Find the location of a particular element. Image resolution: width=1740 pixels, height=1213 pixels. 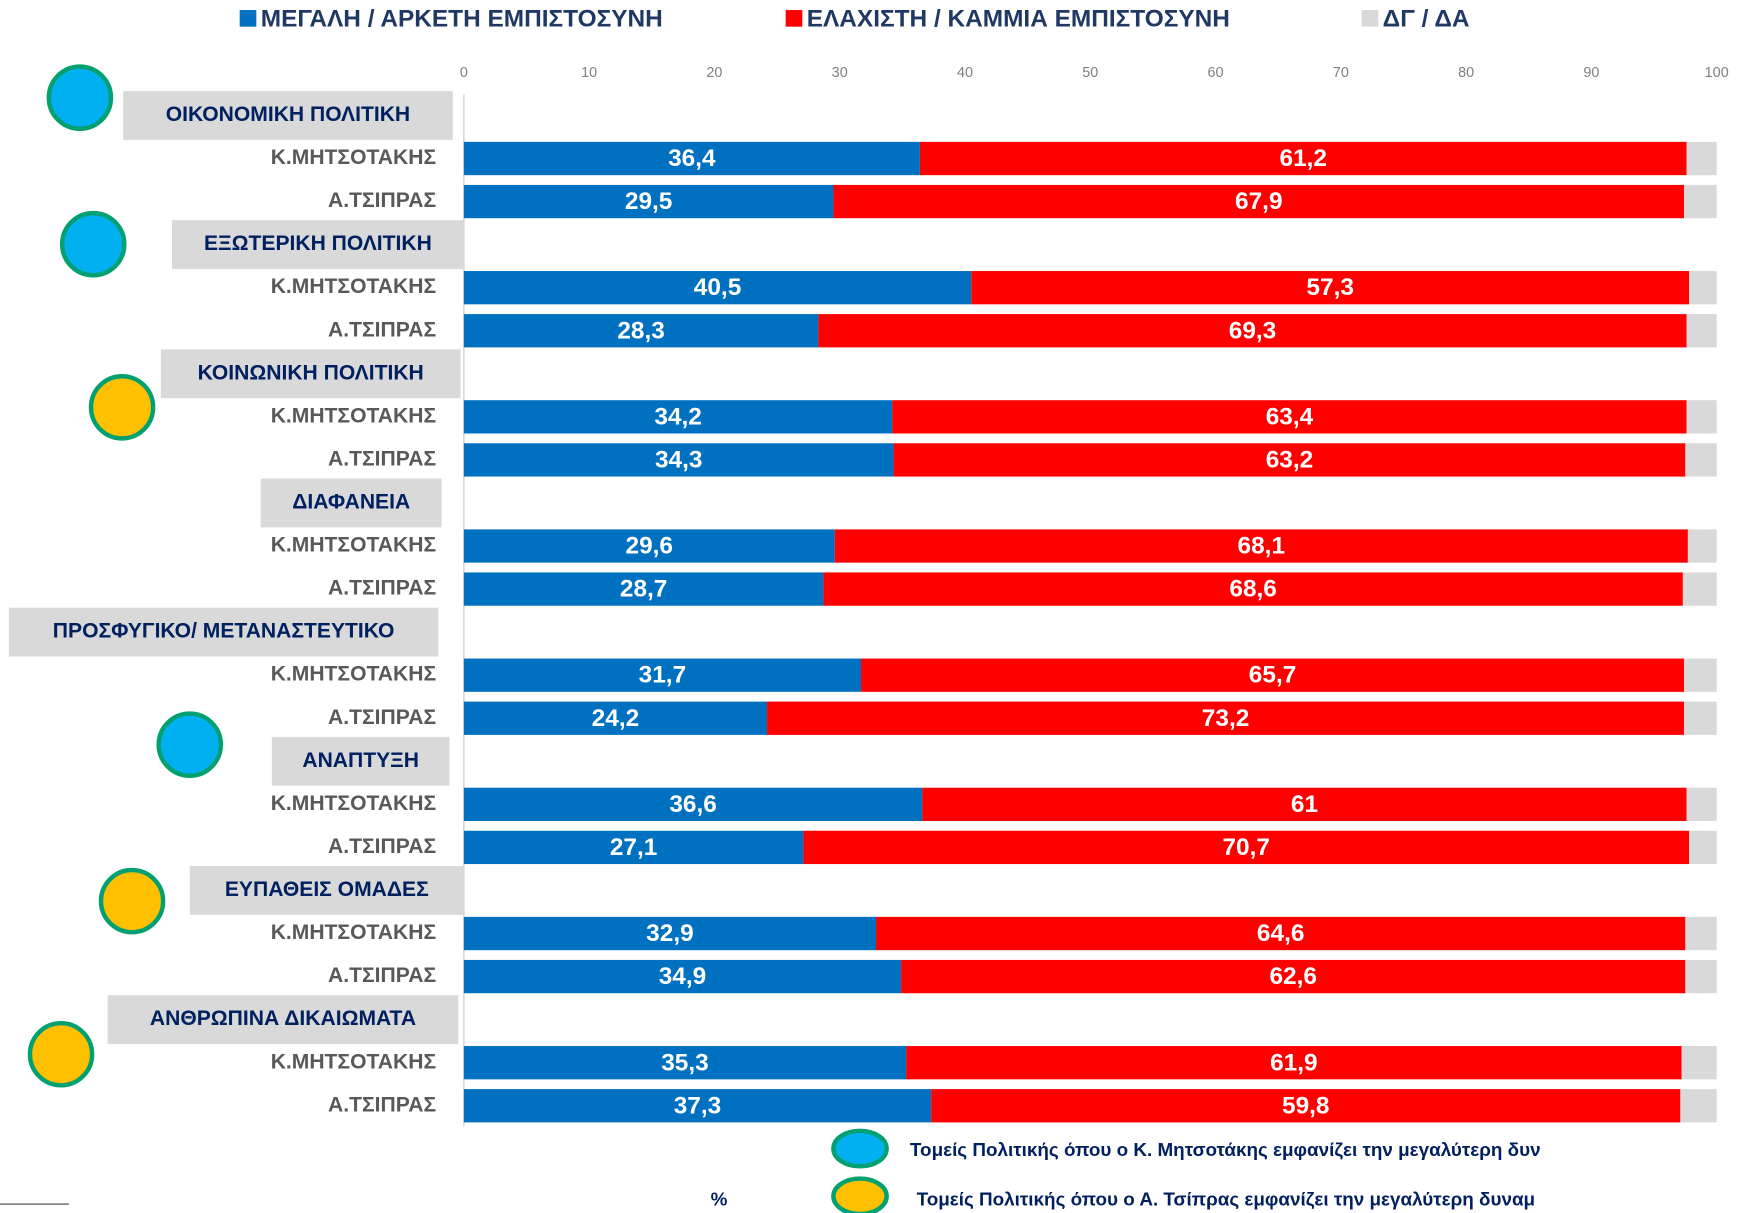

x-tick-label: 20 is located at coordinates (714, 73).